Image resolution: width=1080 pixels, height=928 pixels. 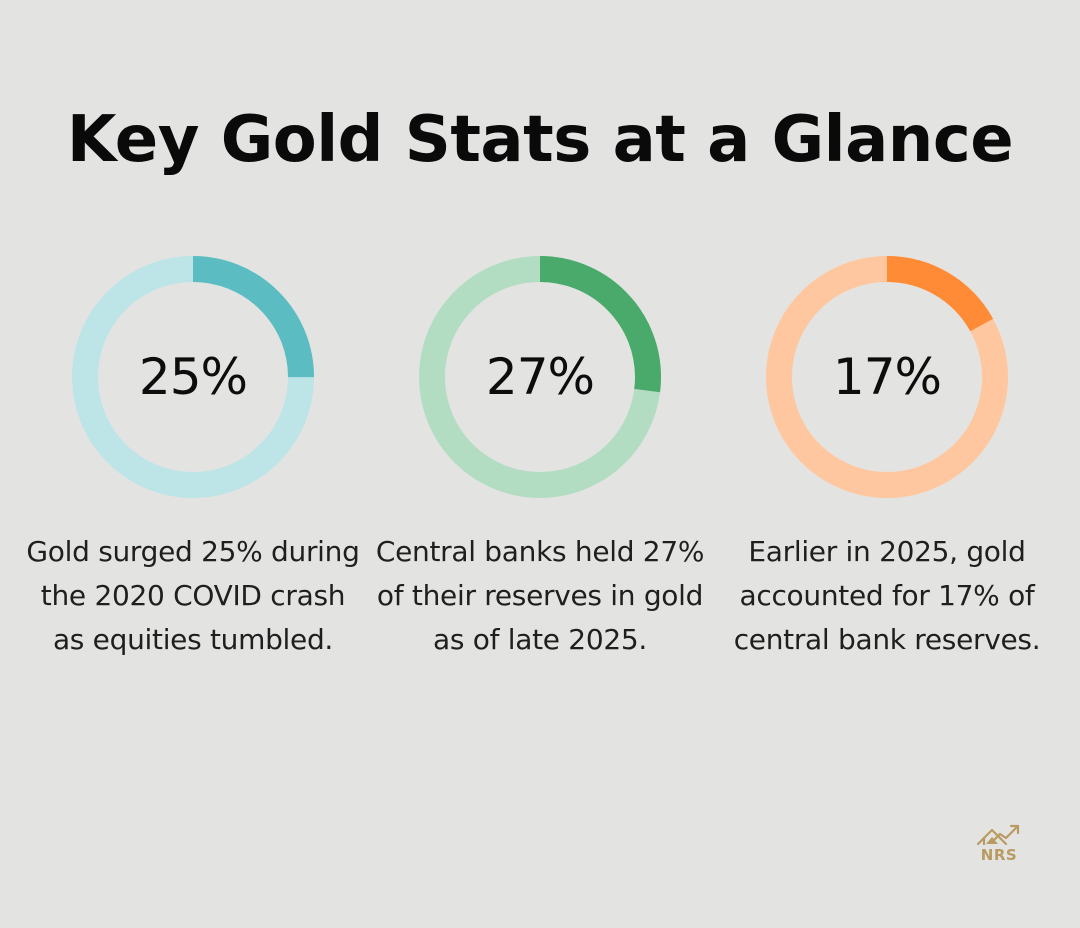 I want to click on house-chart-icon, so click(x=998, y=835).